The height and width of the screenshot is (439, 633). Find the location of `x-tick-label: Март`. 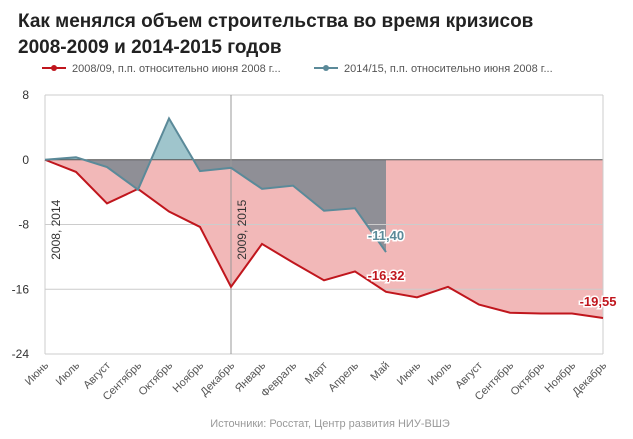

x-tick-label: Март is located at coordinates (316, 373).